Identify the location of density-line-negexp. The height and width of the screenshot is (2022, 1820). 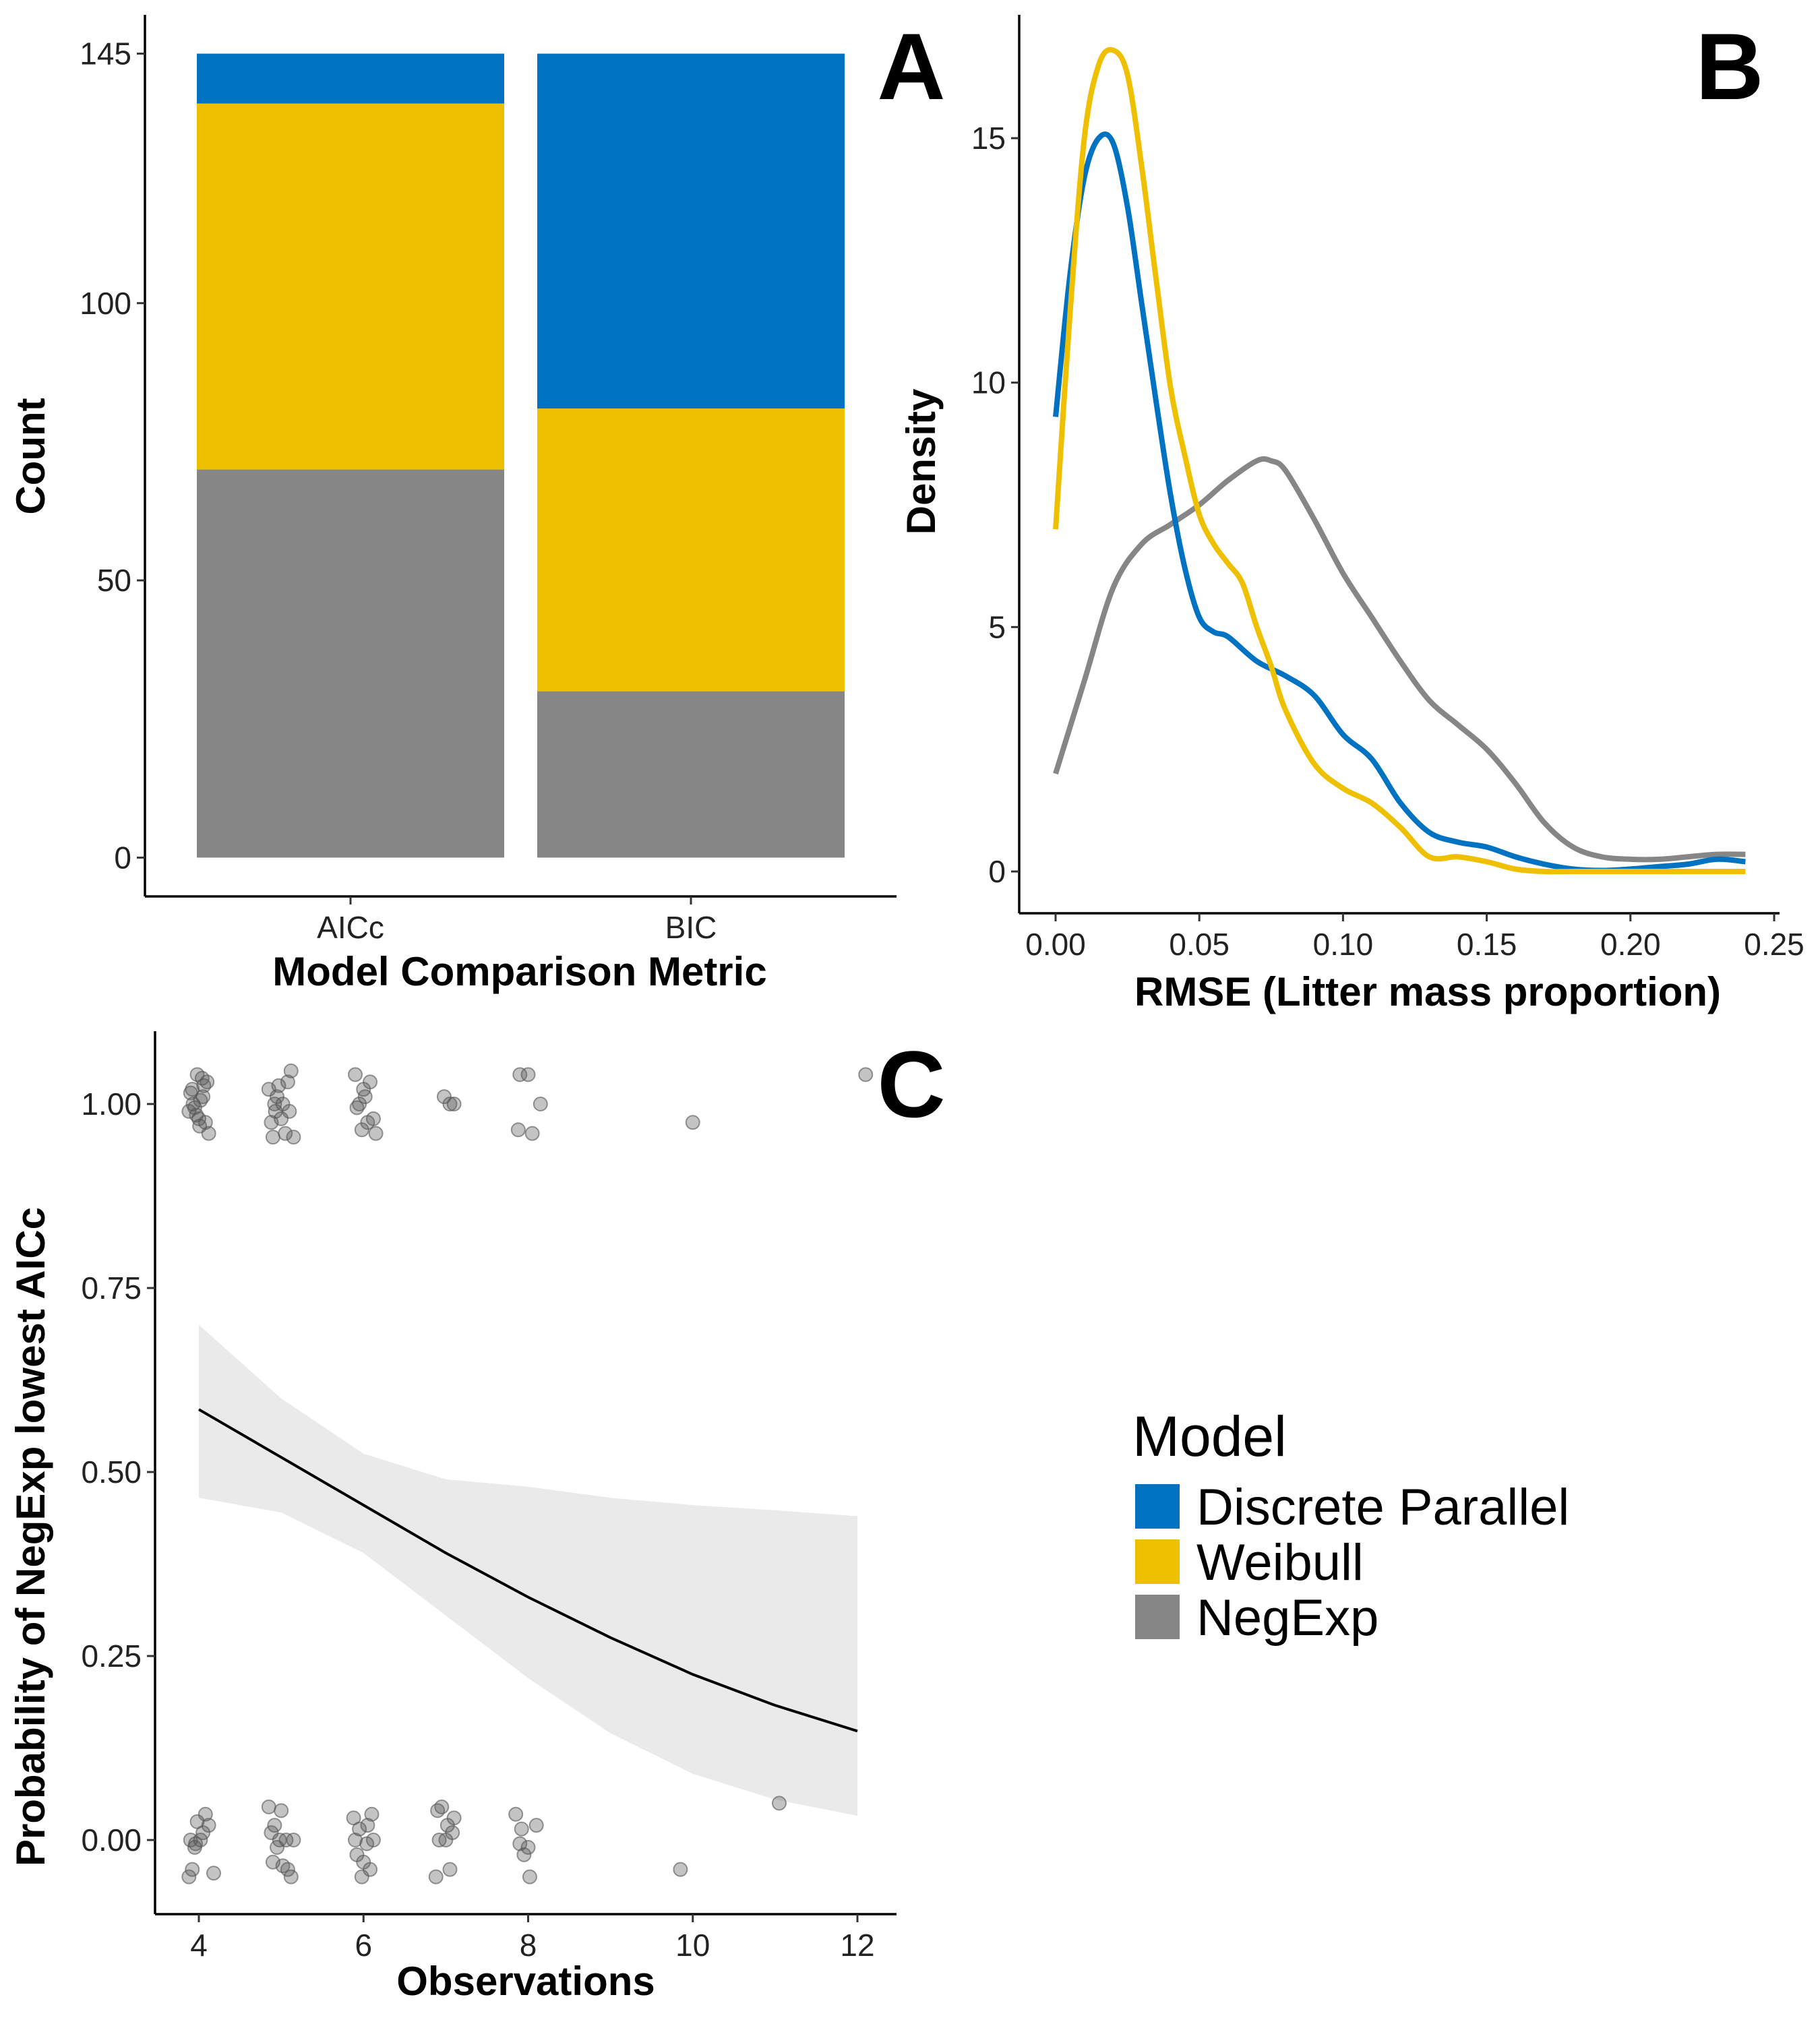
(1399, 659).